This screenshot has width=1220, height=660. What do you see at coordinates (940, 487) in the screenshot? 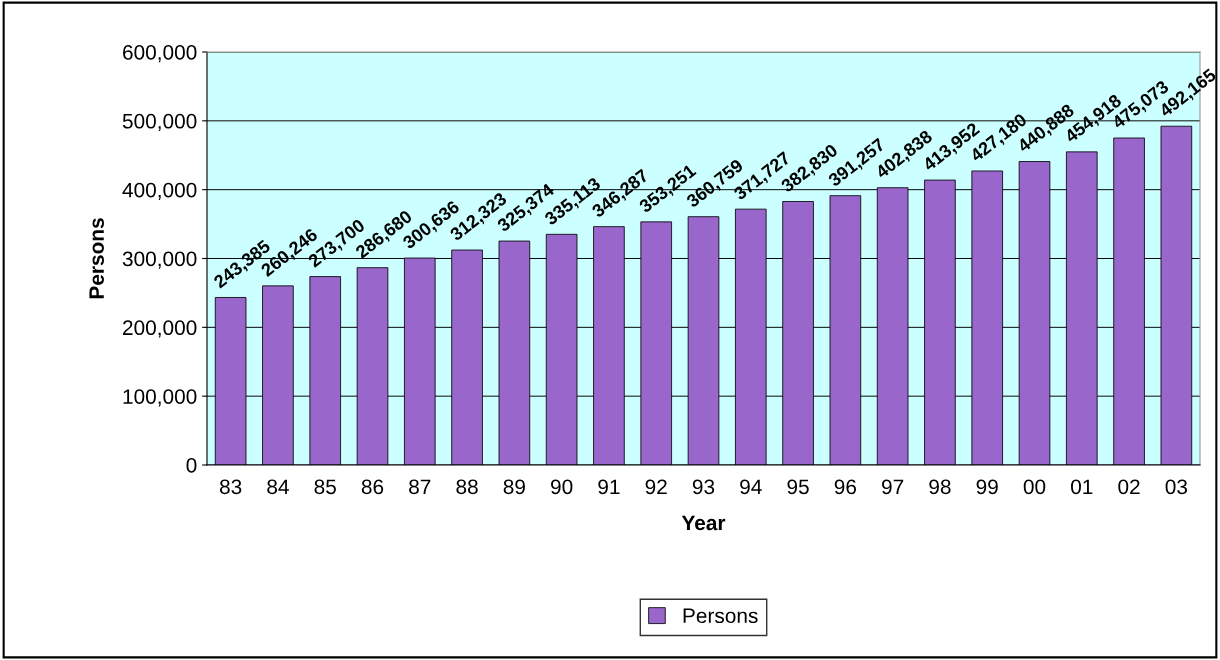
I see `x-tick-label: 98` at bounding box center [940, 487].